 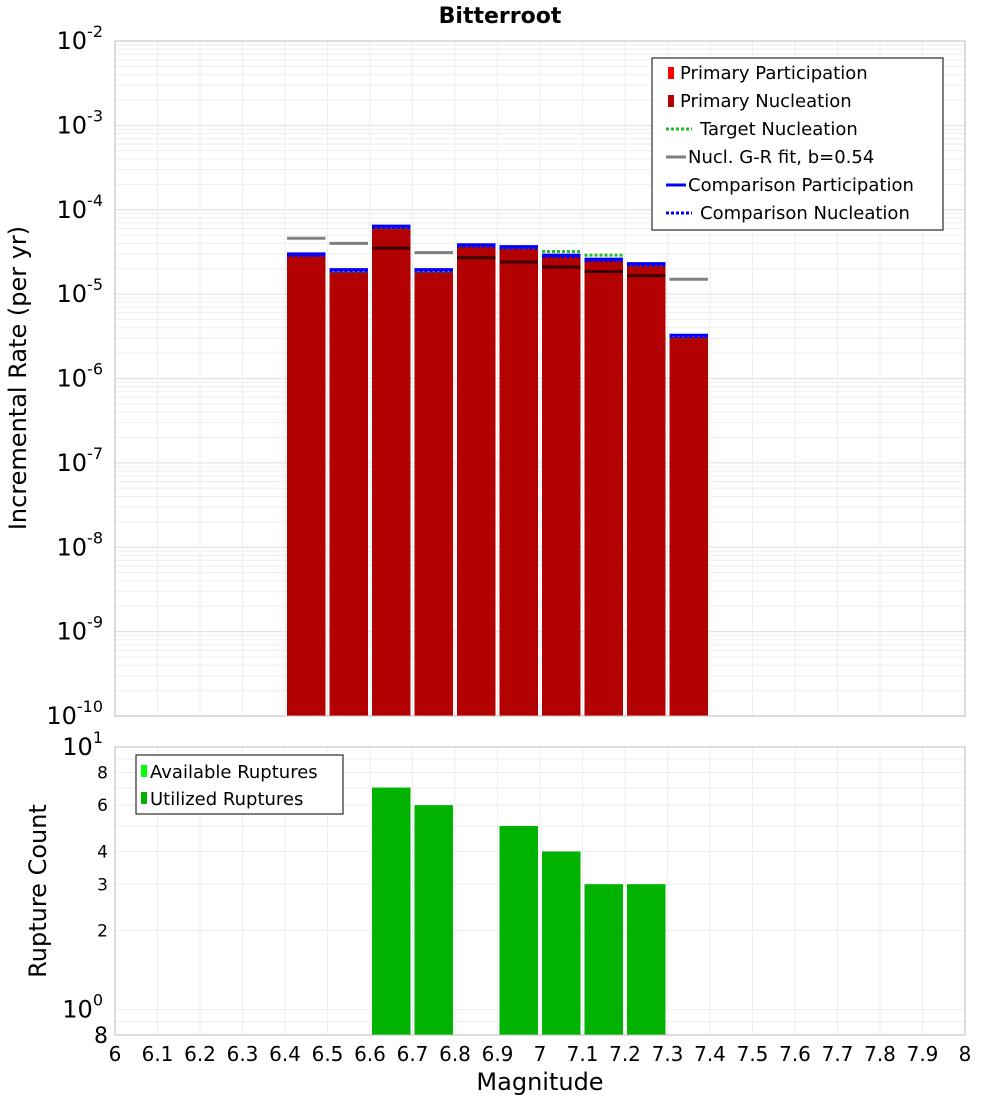 I want to click on chart-title: Bitterroot, so click(x=500, y=16).